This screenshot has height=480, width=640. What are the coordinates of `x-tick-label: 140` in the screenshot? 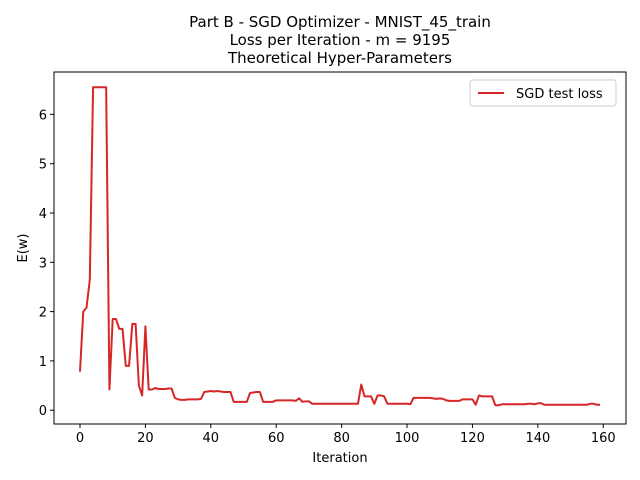 It's located at (537, 438).